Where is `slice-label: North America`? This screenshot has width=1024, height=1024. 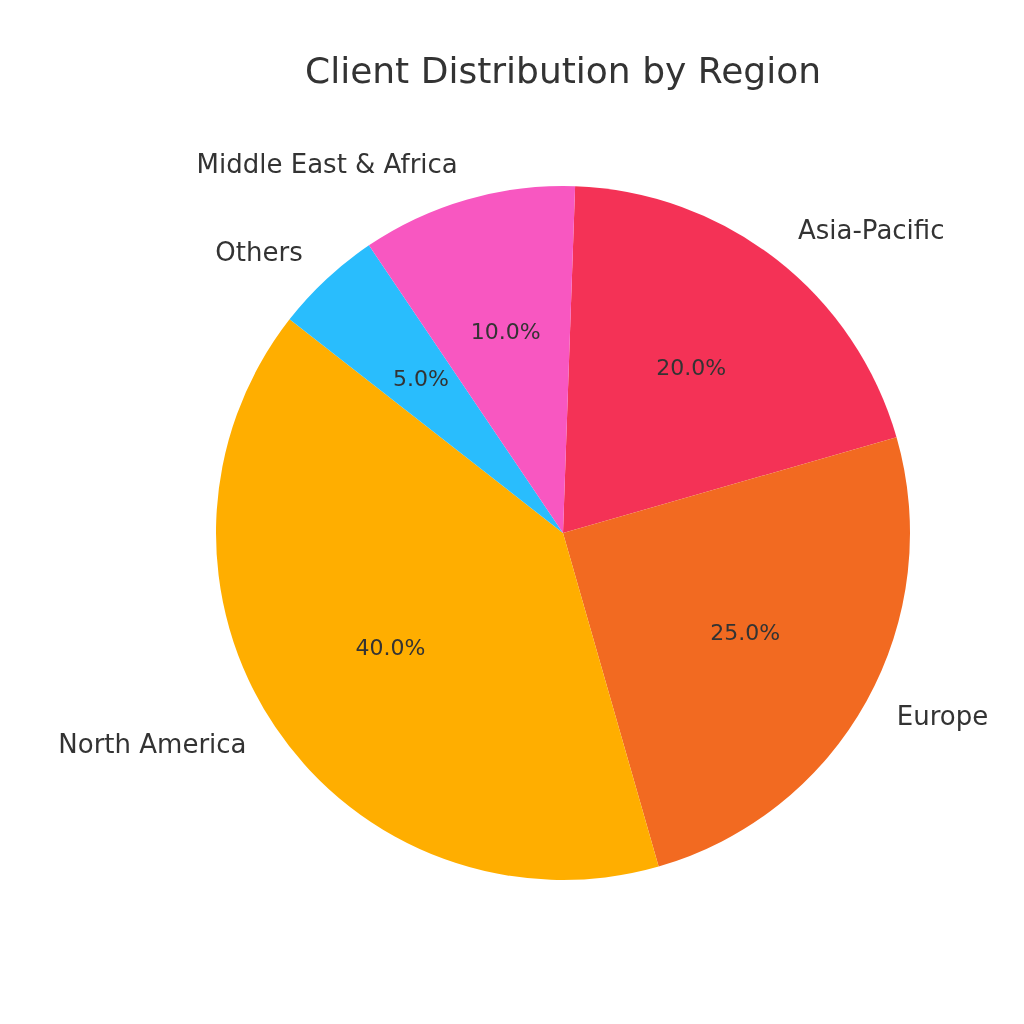
slice-label: North America is located at coordinates (152, 744).